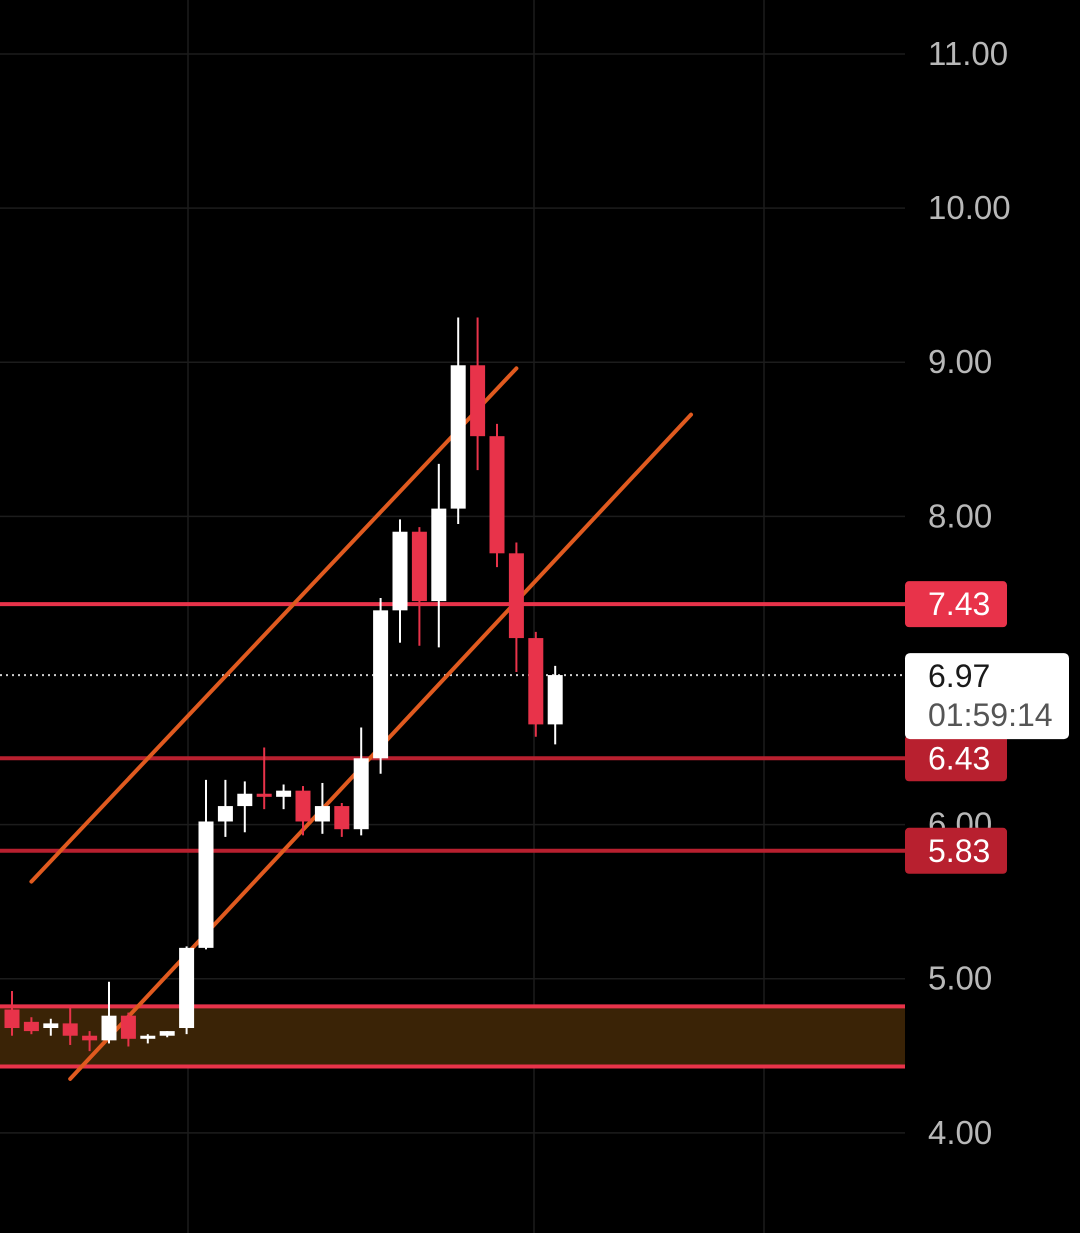  What do you see at coordinates (959, 758) in the screenshot?
I see `level-label-text: 6.43` at bounding box center [959, 758].